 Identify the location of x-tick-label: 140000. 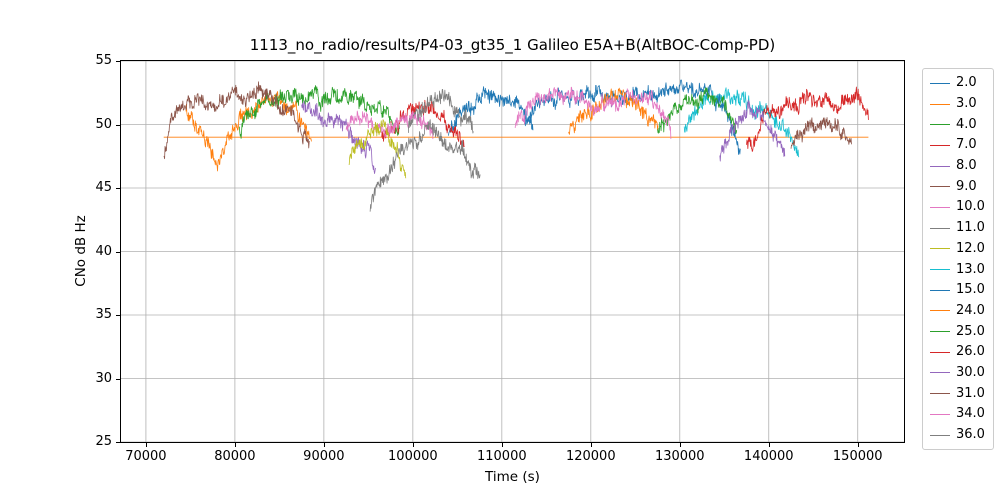
(768, 456).